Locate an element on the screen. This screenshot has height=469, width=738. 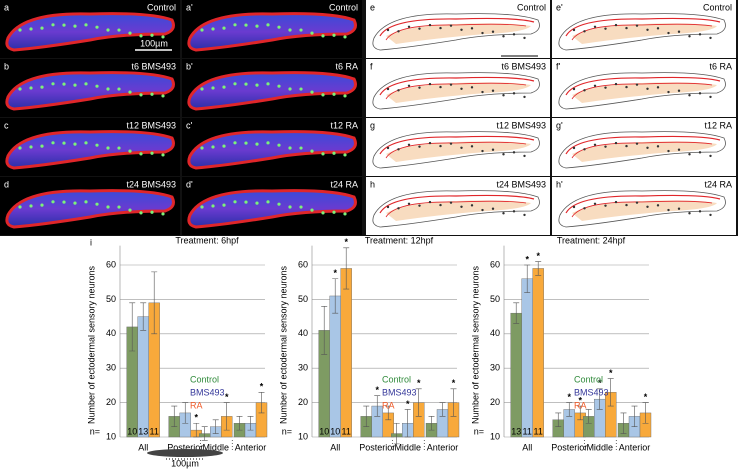
diagram-panel: h t24 BMS493 is located at coordinates (458, 206).